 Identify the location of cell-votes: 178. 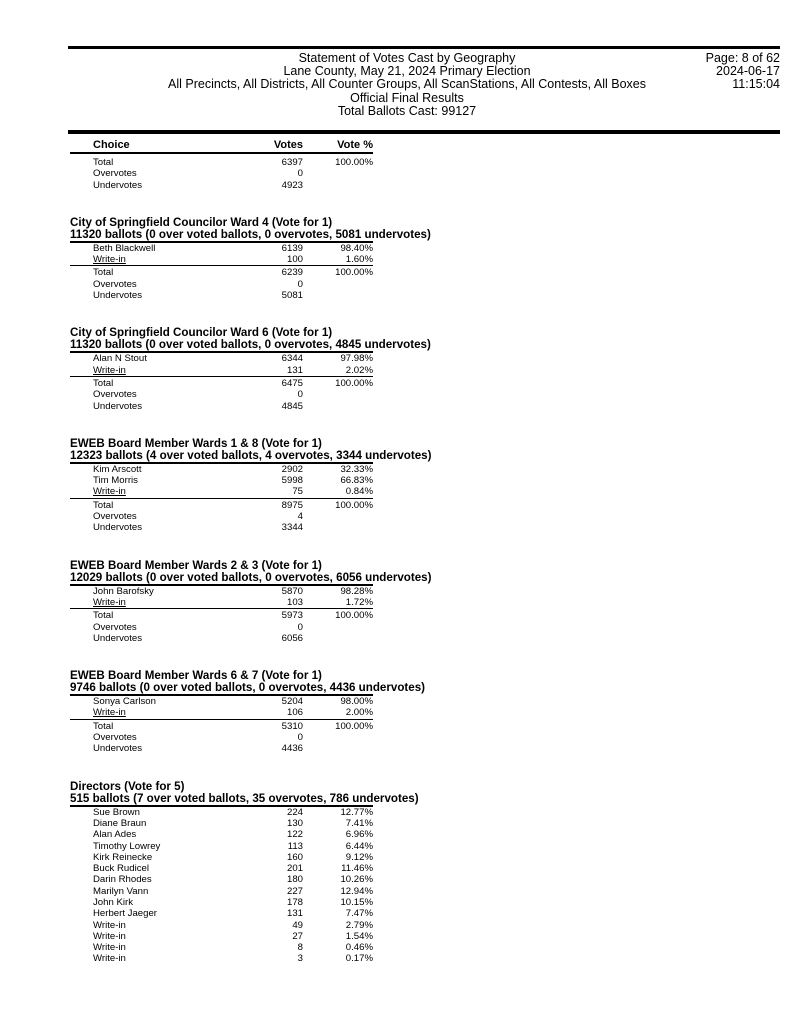
(294, 902).